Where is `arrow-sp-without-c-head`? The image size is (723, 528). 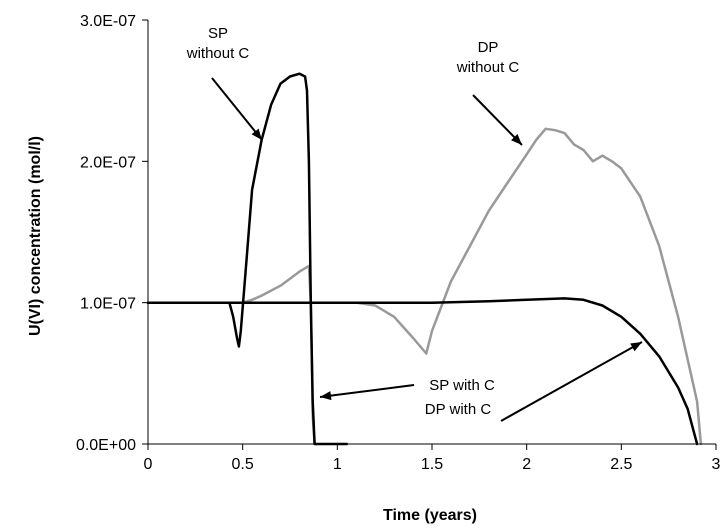 arrow-sp-without-c-head is located at coordinates (256, 134).